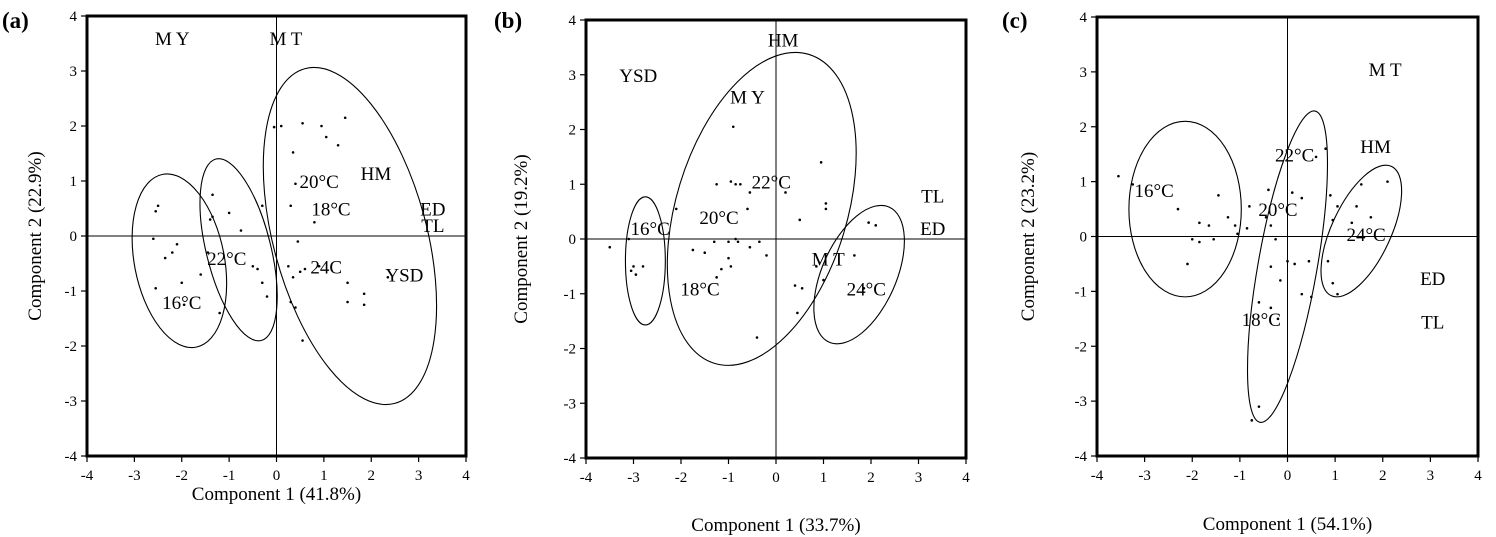  I want to click on y-tick-label: 3, so click(74, 72).